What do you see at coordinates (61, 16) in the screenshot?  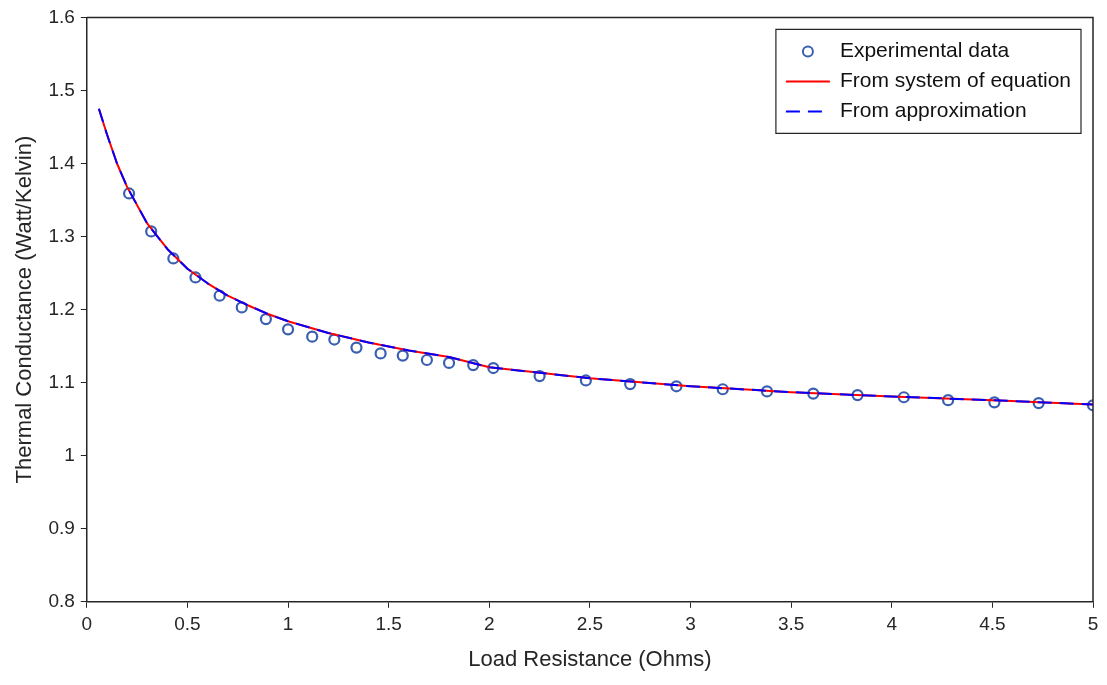 I see `y-tick-label: 1.6` at bounding box center [61, 16].